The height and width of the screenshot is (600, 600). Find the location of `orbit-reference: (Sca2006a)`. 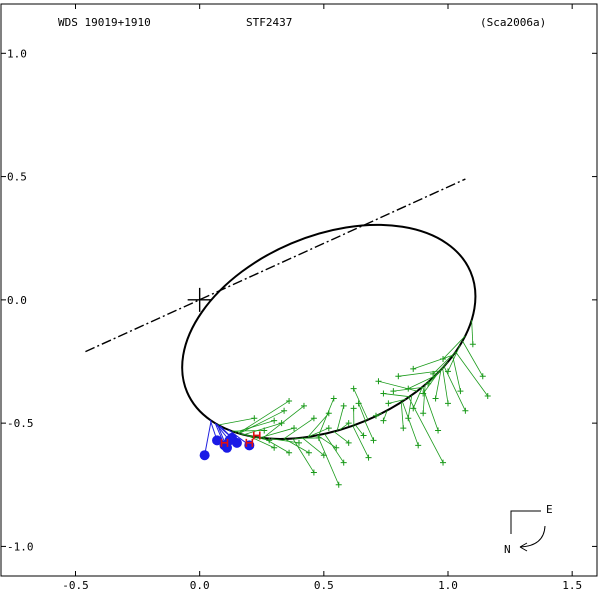

orbit-reference: (Sca2006a) is located at coordinates (513, 22).